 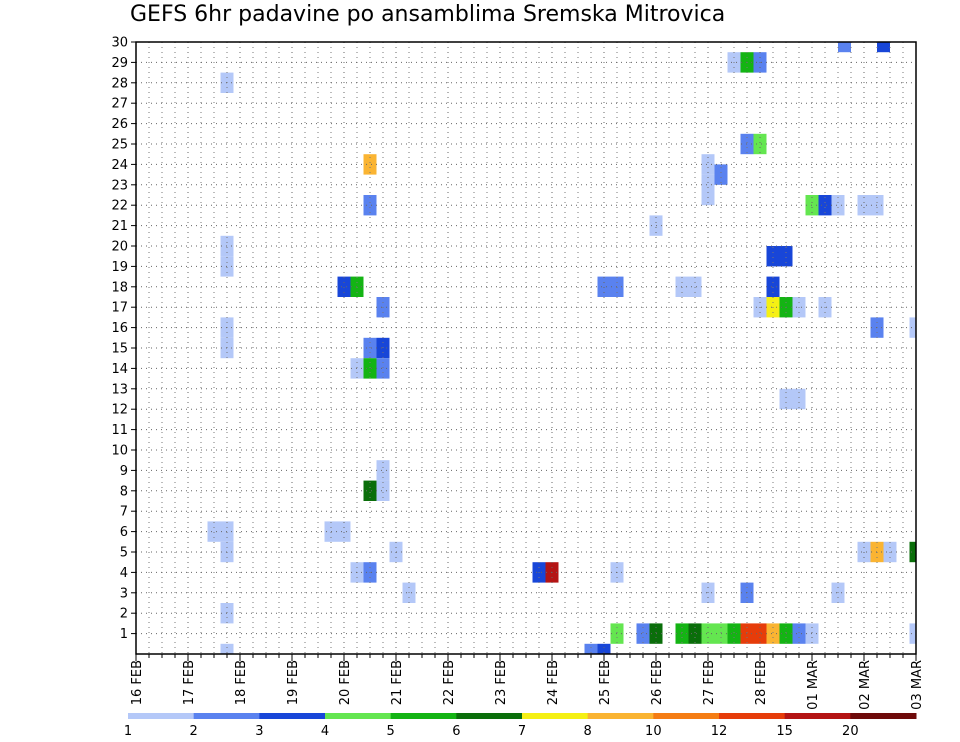 What do you see at coordinates (119, 308) in the screenshot?
I see `y-tick-label: 17` at bounding box center [119, 308].